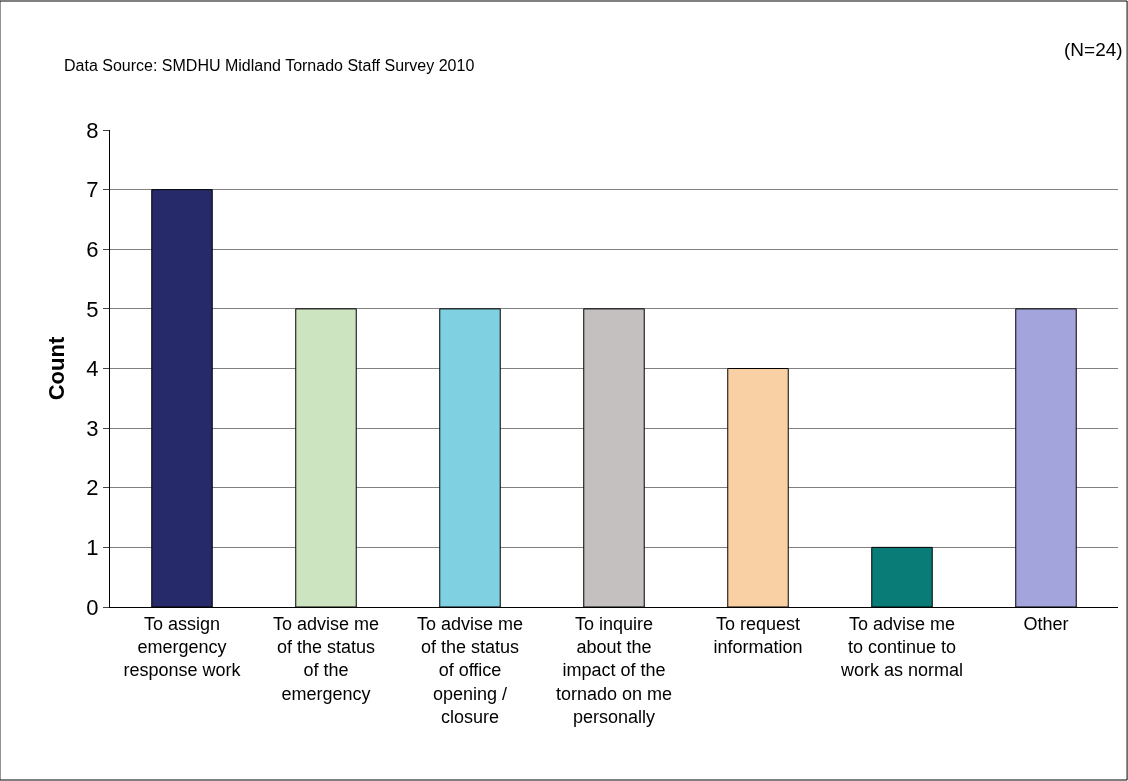 This screenshot has width=1128, height=781. I want to click on y-tick-label: 8, so click(92, 130).